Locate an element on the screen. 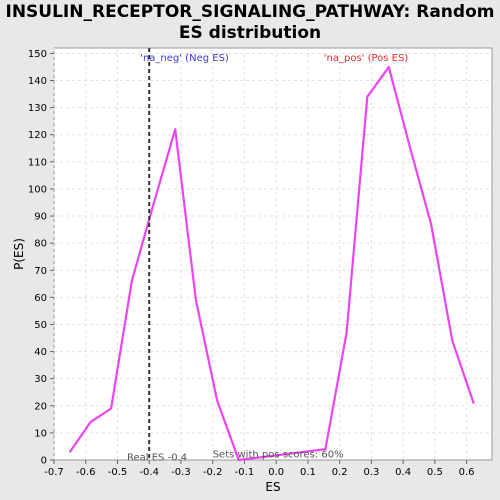 The image size is (500, 500). y-tick-label: 90 is located at coordinates (40, 217).